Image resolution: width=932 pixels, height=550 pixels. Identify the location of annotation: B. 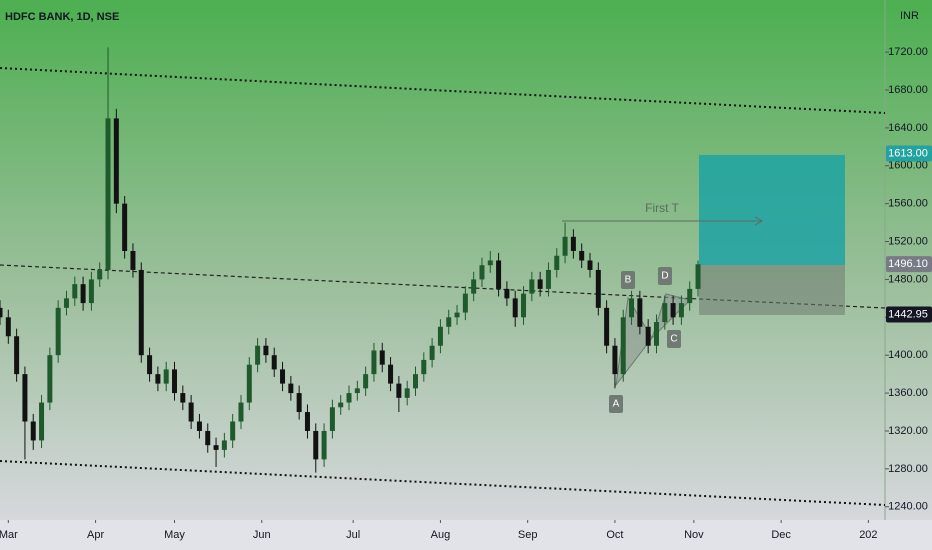
(628, 280).